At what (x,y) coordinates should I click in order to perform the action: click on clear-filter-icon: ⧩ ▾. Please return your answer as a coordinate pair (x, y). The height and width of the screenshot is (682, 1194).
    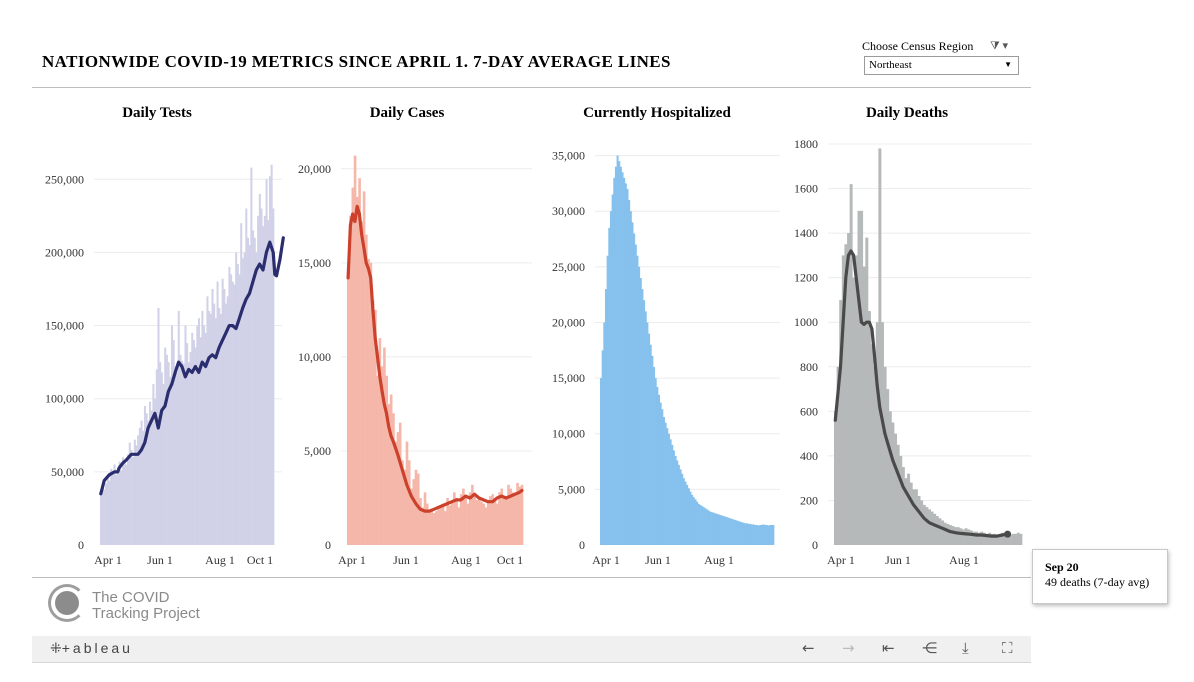
    Looking at the image, I should click on (999, 46).